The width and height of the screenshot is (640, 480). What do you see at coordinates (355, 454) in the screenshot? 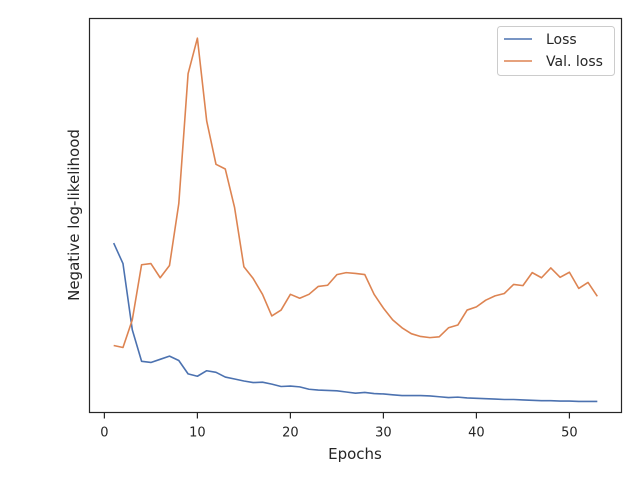
I see `x-axis-label: Epochs` at bounding box center [355, 454].